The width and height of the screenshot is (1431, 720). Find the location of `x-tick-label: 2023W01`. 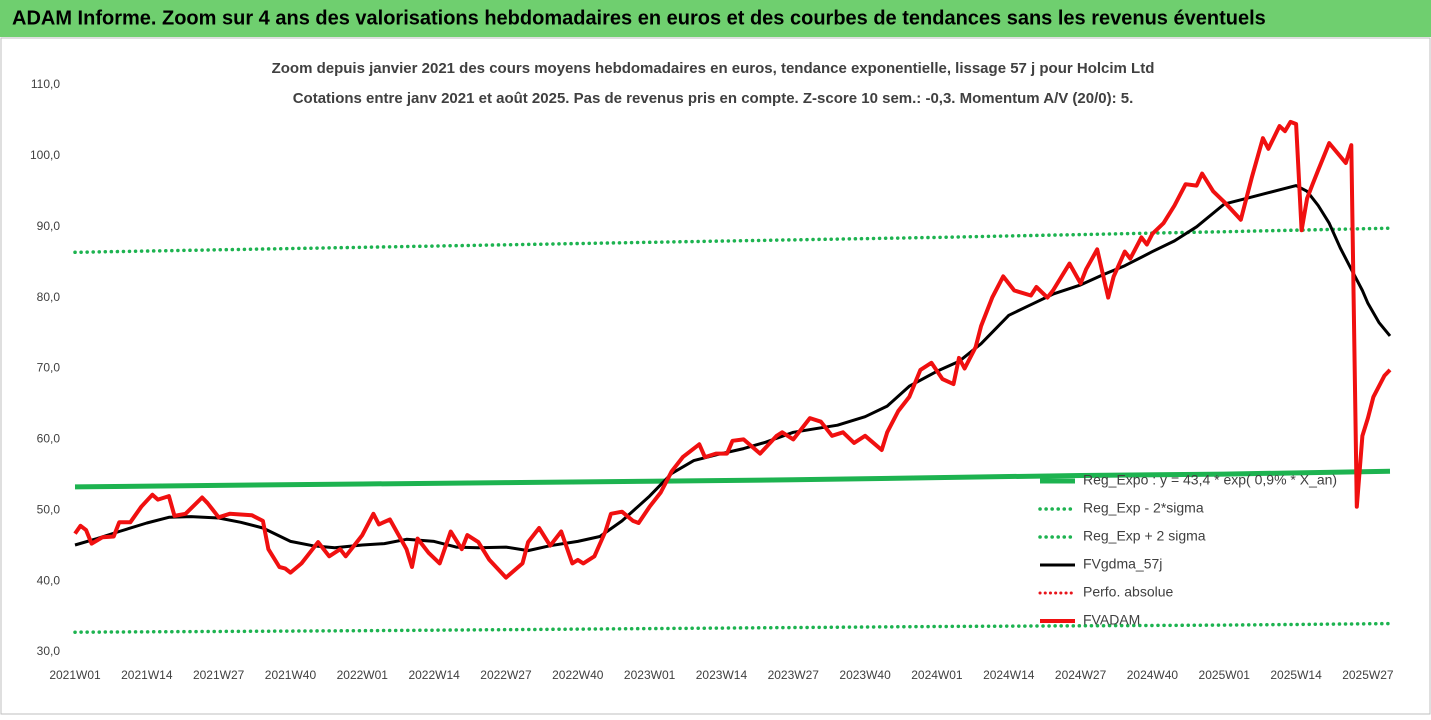

x-tick-label: 2023W01 is located at coordinates (650, 675).